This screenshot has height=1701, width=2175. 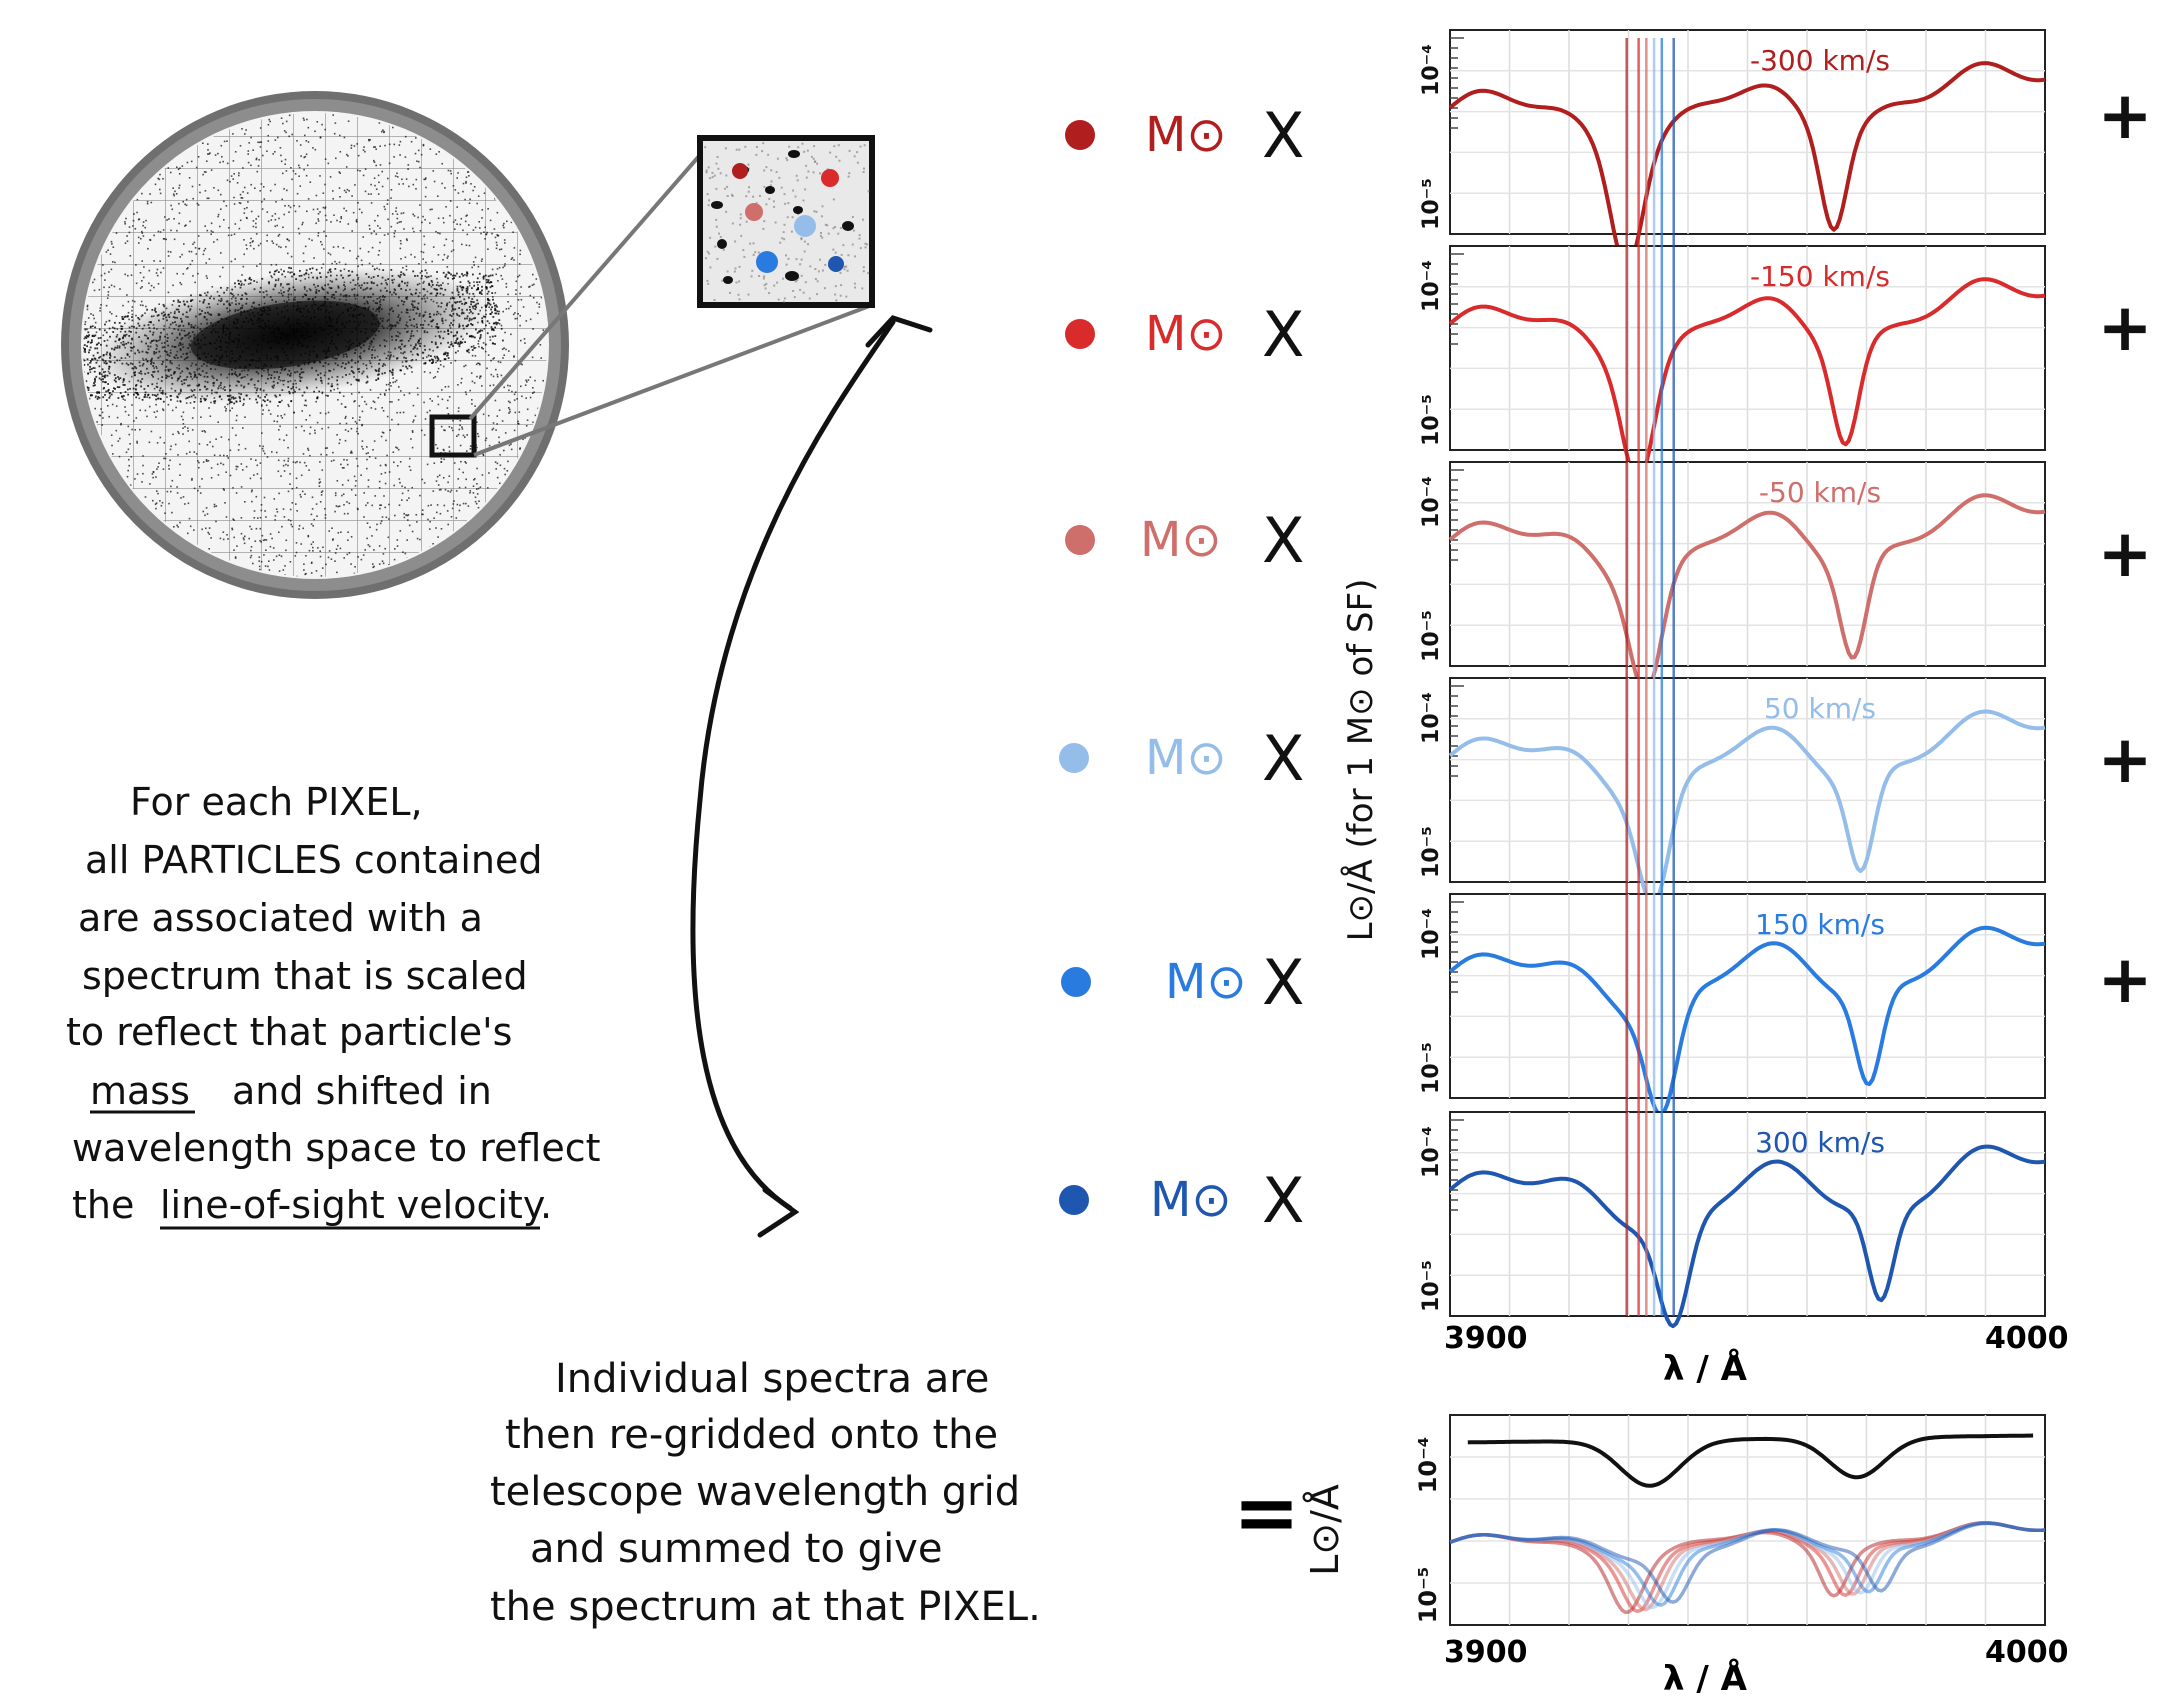 What do you see at coordinates (1283, 540) in the screenshot?
I see `times-sign-v-50: X` at bounding box center [1283, 540].